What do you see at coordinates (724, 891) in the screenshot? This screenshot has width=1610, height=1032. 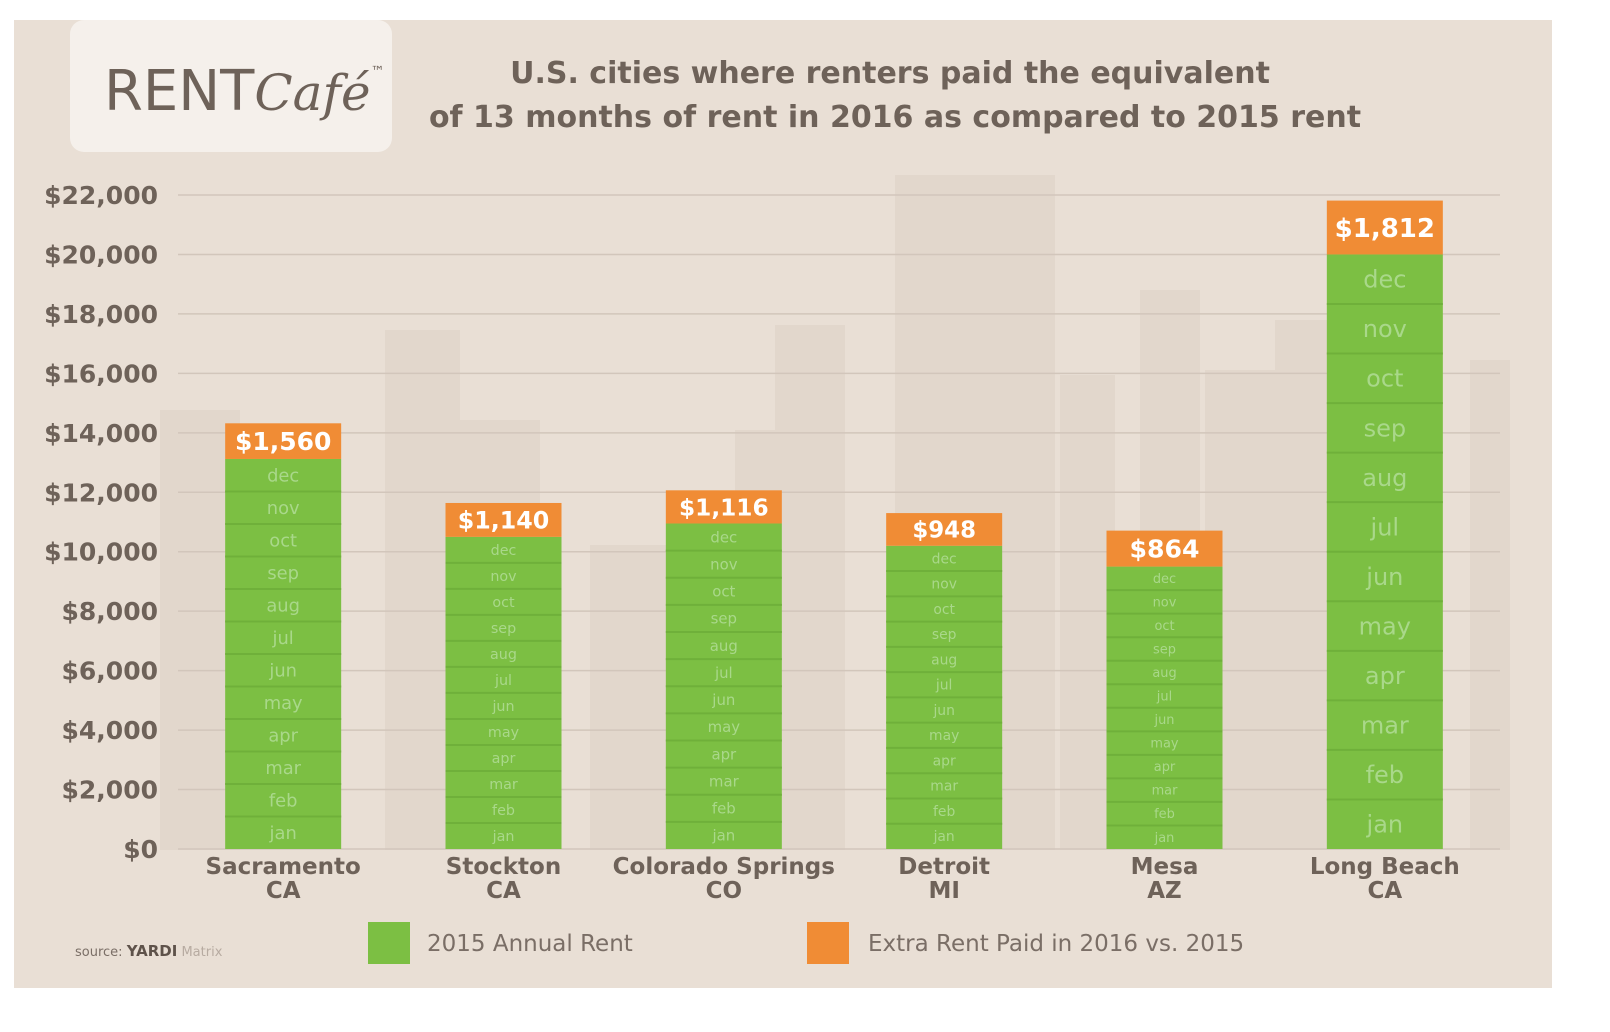 I see `category-state: CO` at bounding box center [724, 891].